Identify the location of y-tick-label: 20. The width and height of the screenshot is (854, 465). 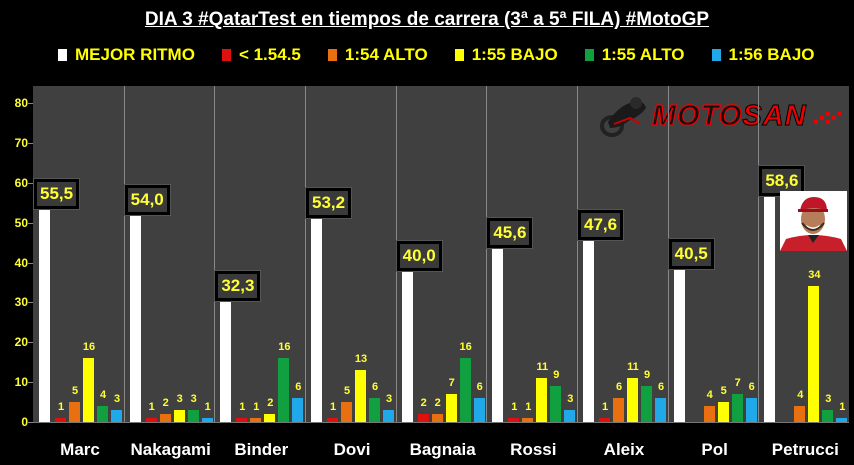
(21, 342).